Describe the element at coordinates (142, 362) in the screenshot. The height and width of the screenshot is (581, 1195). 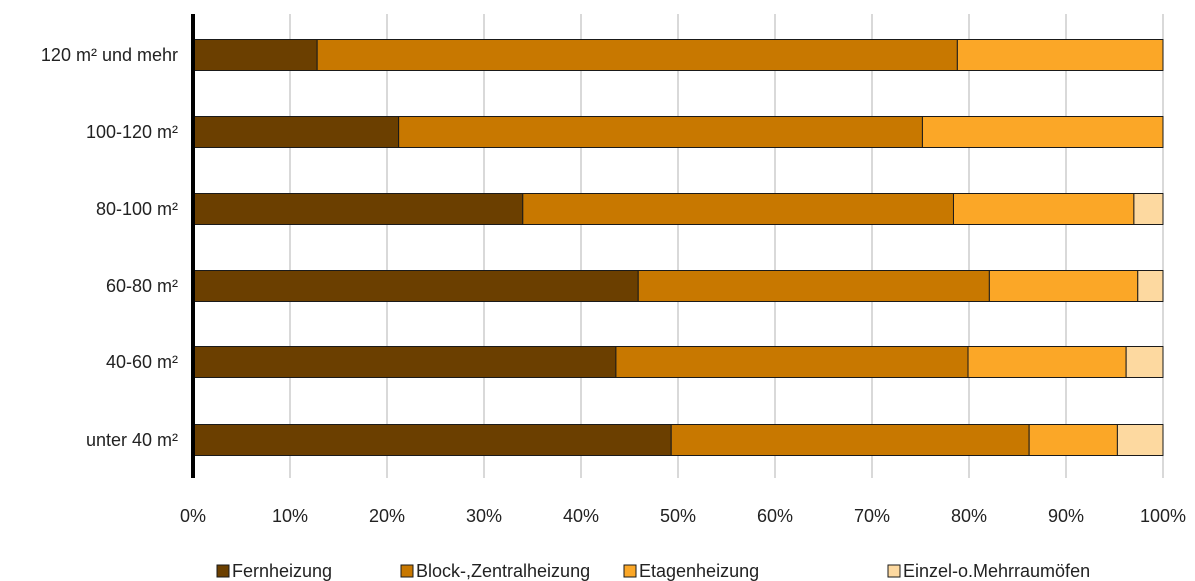
I see `category-label: 40-60 m²` at that location.